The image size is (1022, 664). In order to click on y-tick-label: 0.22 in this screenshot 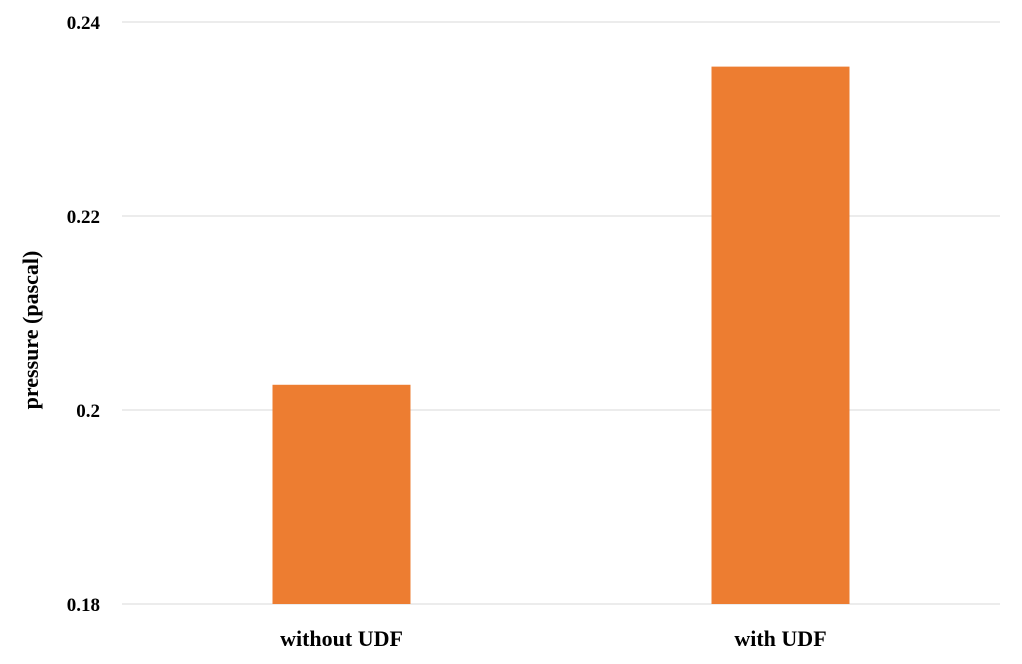, I will do `click(83, 217)`.